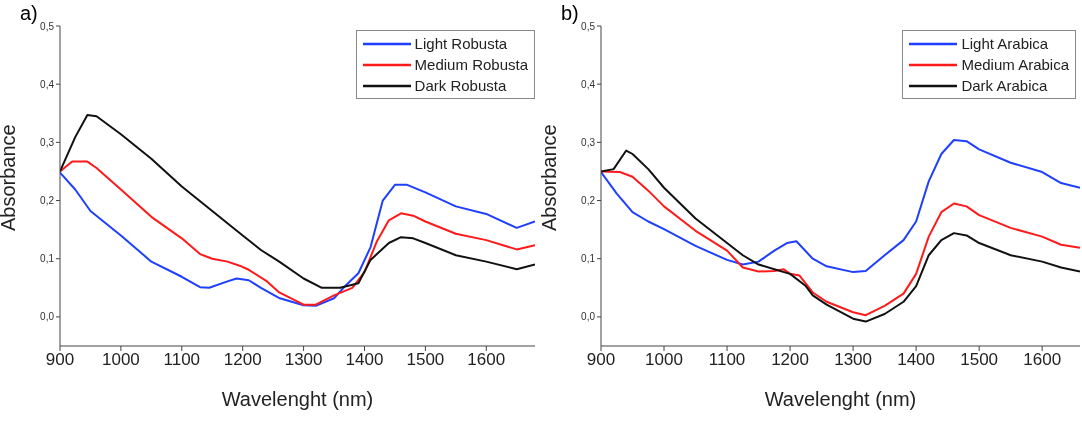  What do you see at coordinates (29, 13) in the screenshot?
I see `chart-title: a)` at bounding box center [29, 13].